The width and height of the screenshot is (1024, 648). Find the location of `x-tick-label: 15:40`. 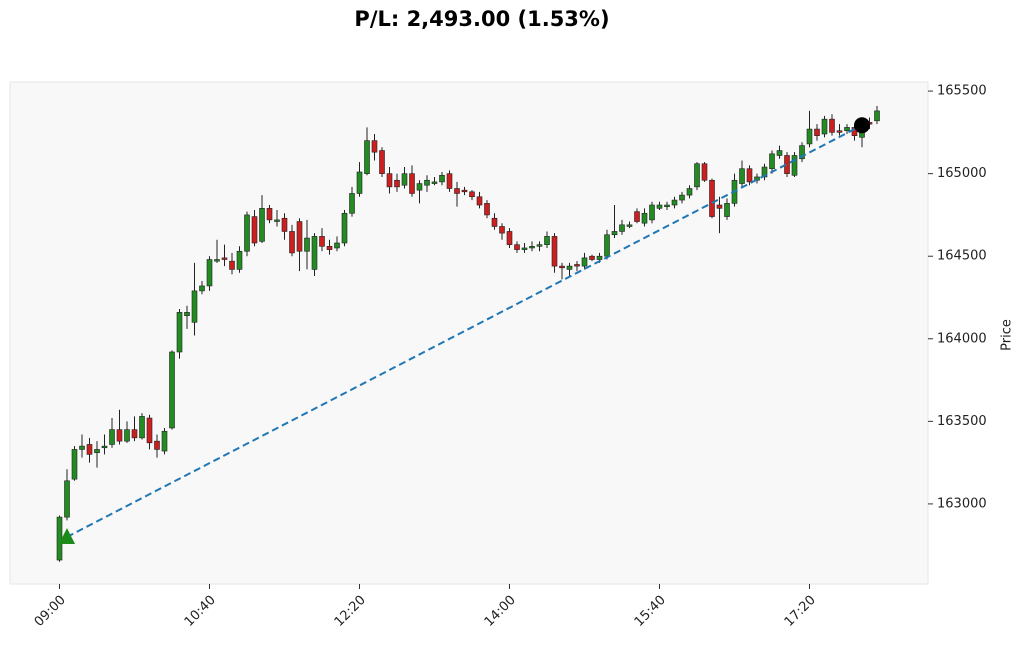

x-tick-label: 15:40 is located at coordinates (650, 611).